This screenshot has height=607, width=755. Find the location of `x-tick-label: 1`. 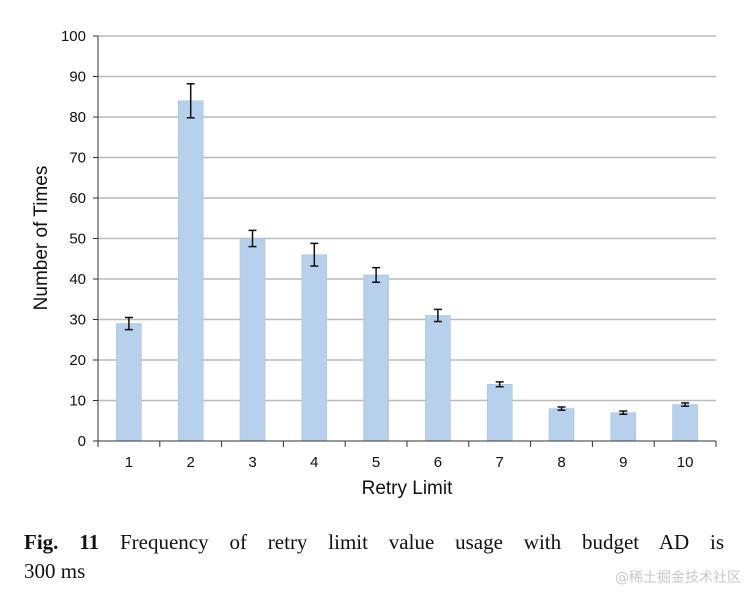

x-tick-label: 1 is located at coordinates (129, 462).